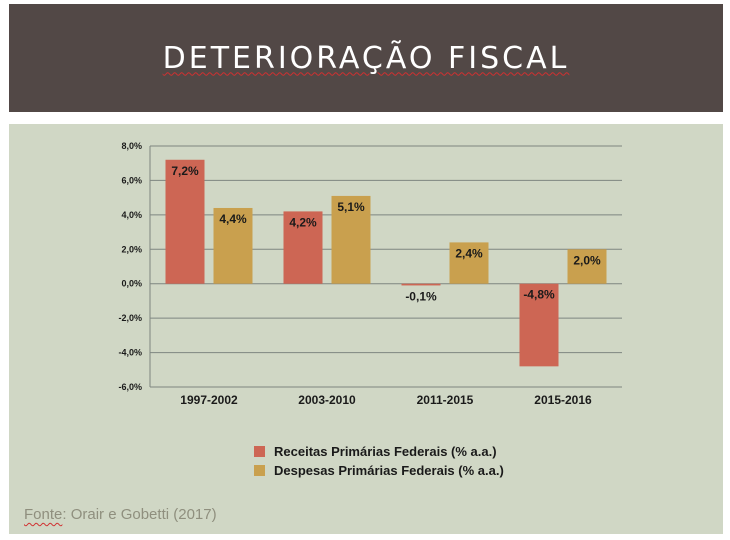 Image resolution: width=730 pixels, height=540 pixels. Describe the element at coordinates (130, 353) in the screenshot. I see `y-tick-label: -4,0%` at that location.